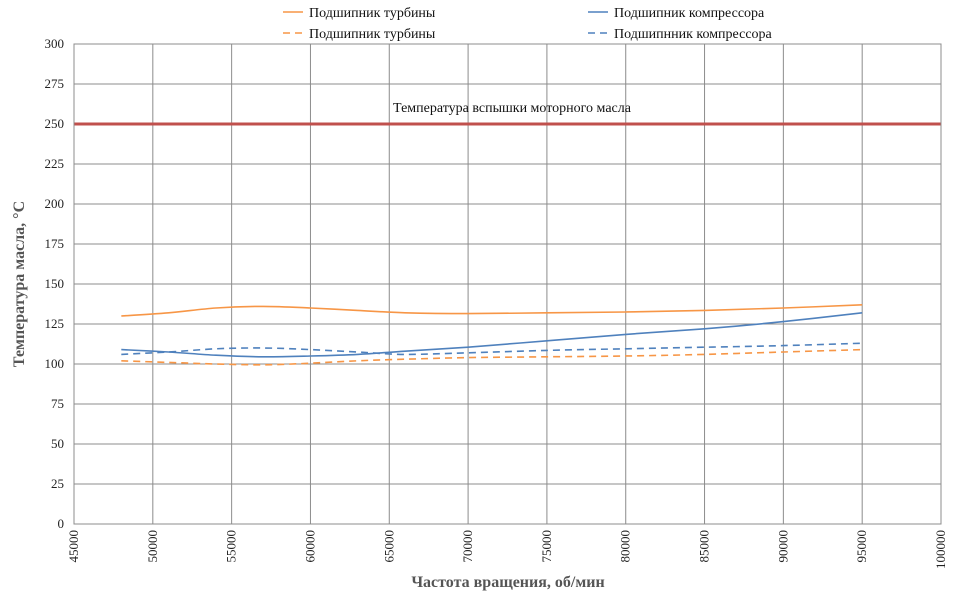 The height and width of the screenshot is (596, 969). Describe the element at coordinates (546, 546) in the screenshot. I see `x-tick-label: 75000` at that location.